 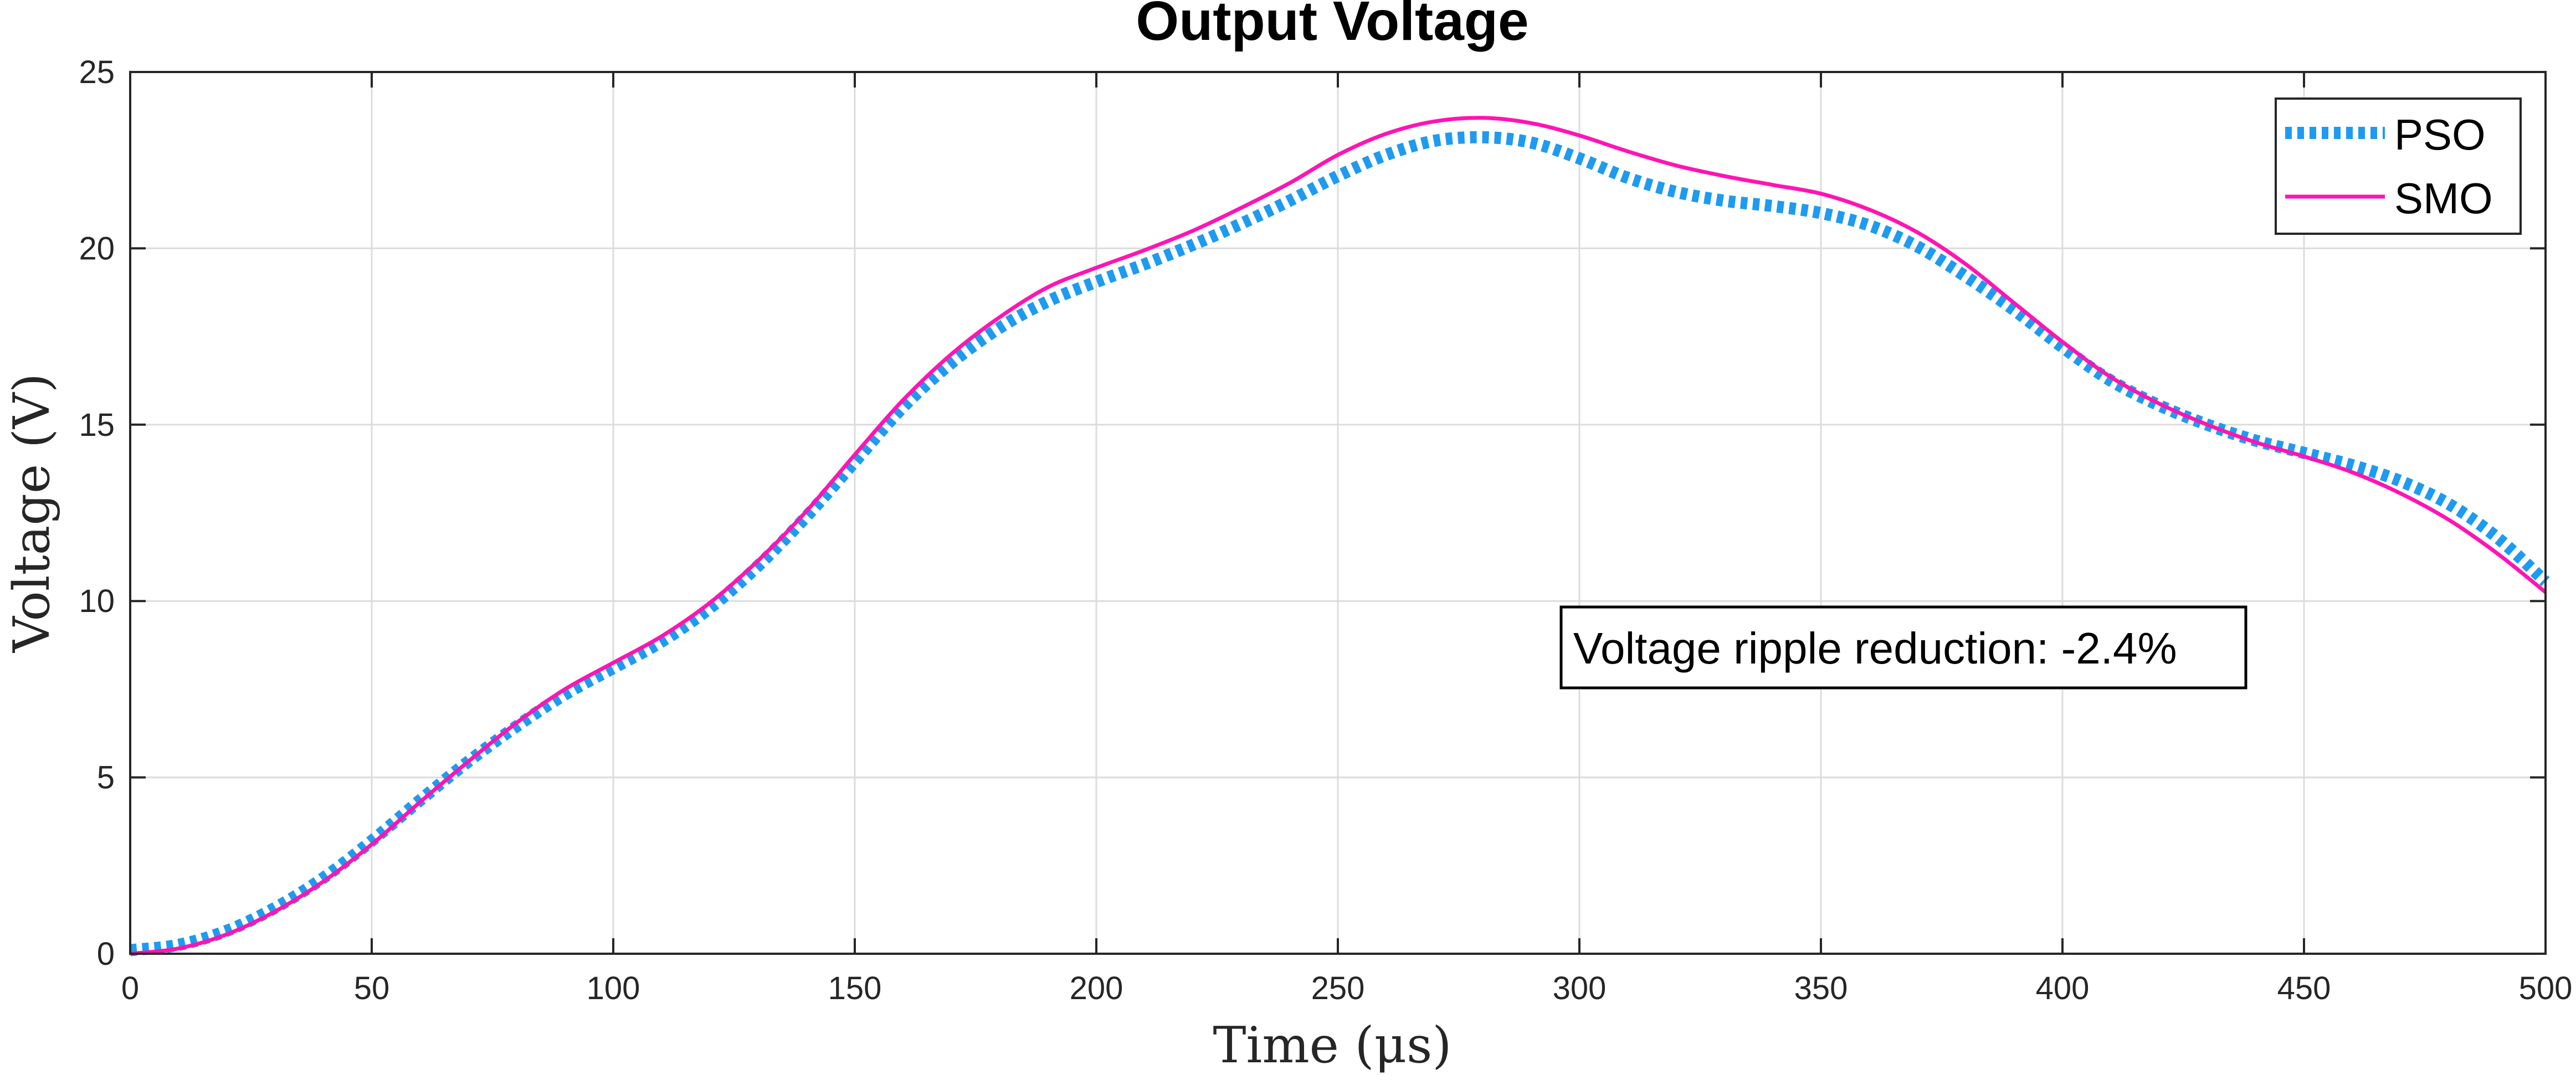 I want to click on legend: PSO SMO, so click(x=2398, y=166).